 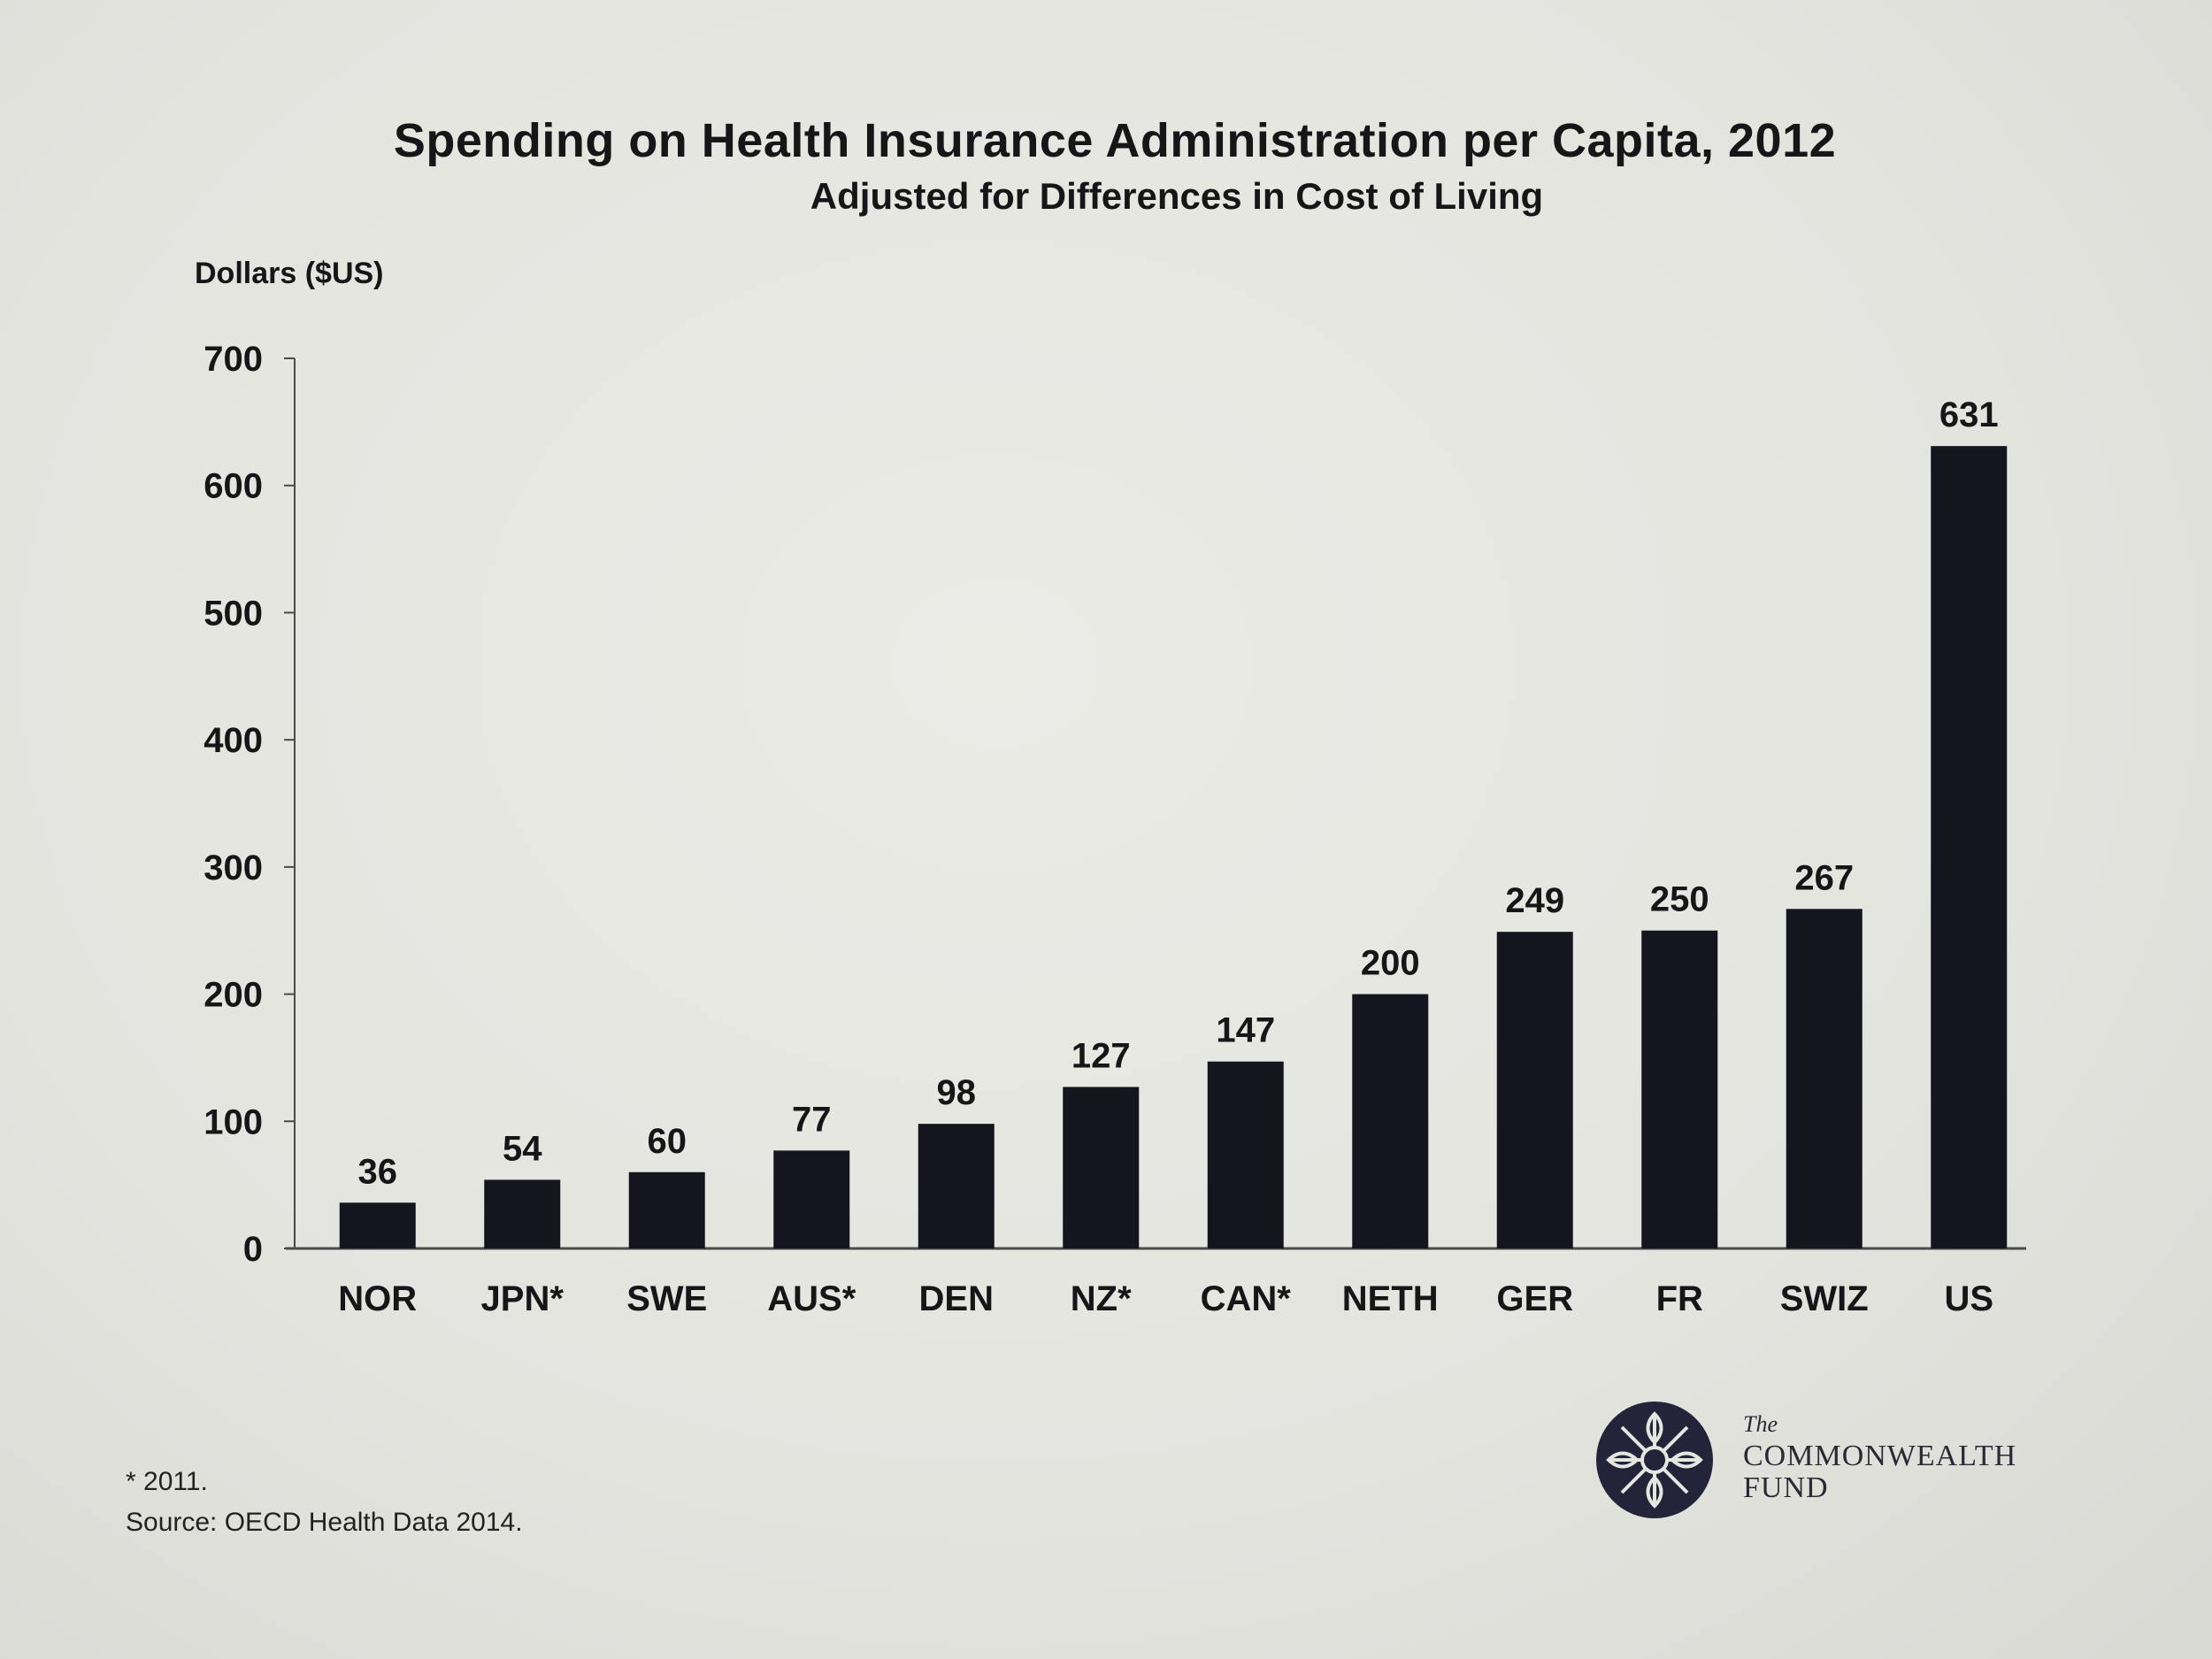 I want to click on data-label: 267, so click(x=1824, y=878).